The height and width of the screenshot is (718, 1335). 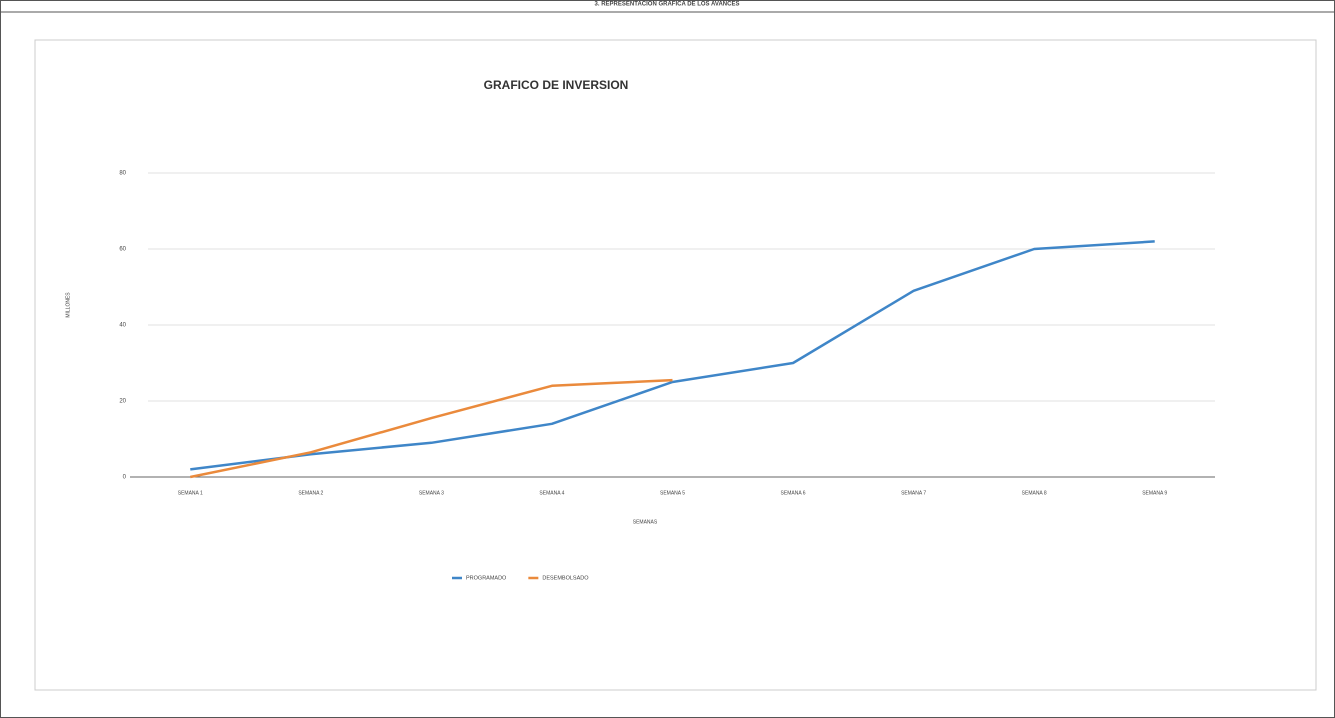 What do you see at coordinates (486, 578) in the screenshot?
I see `legend-label: PROGRAMADO` at bounding box center [486, 578].